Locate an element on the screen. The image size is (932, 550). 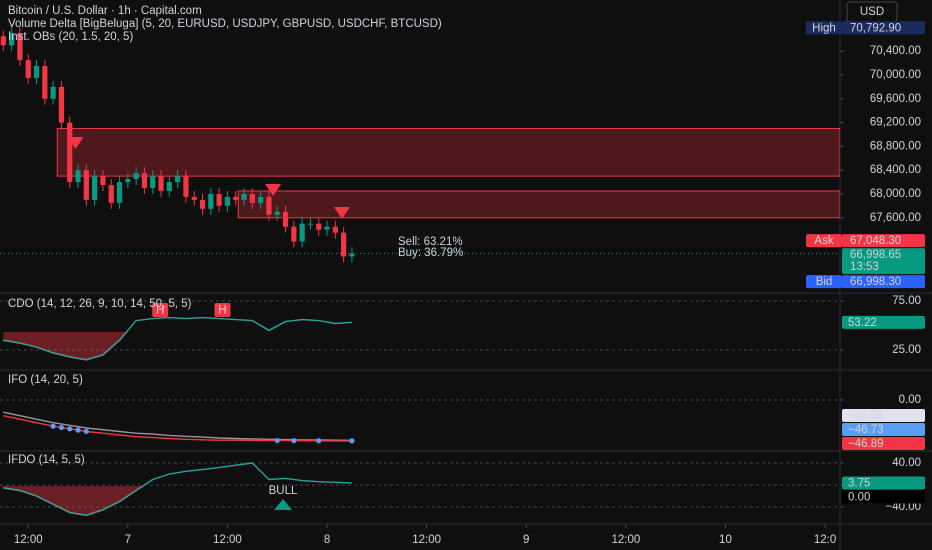
y-tick-label: 67,600.00 is located at coordinates (895, 218).